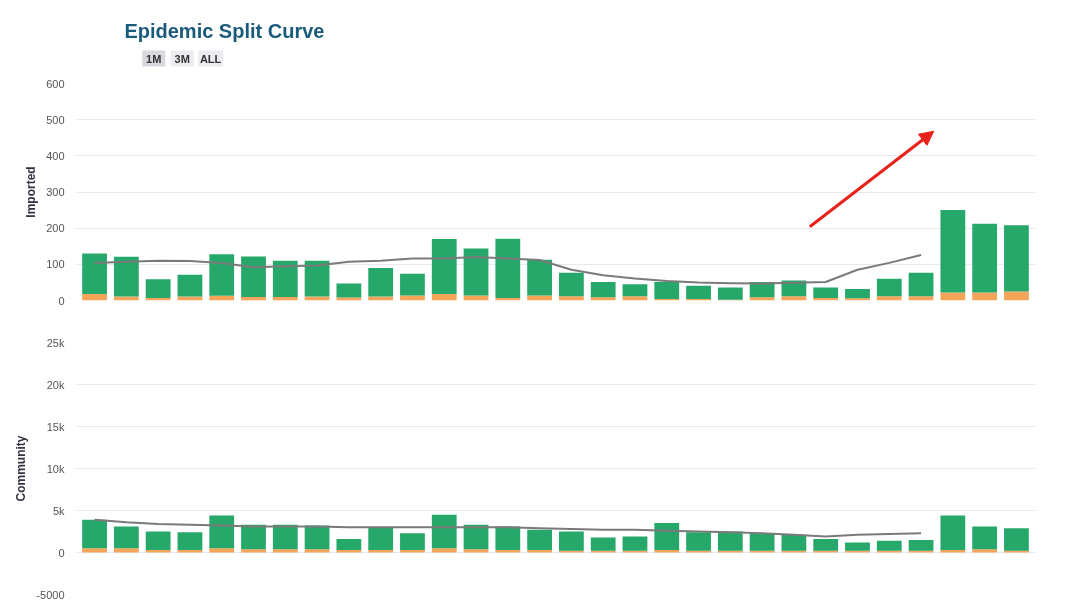  What do you see at coordinates (182, 58) in the screenshot?
I see `text: 3M` at bounding box center [182, 58].